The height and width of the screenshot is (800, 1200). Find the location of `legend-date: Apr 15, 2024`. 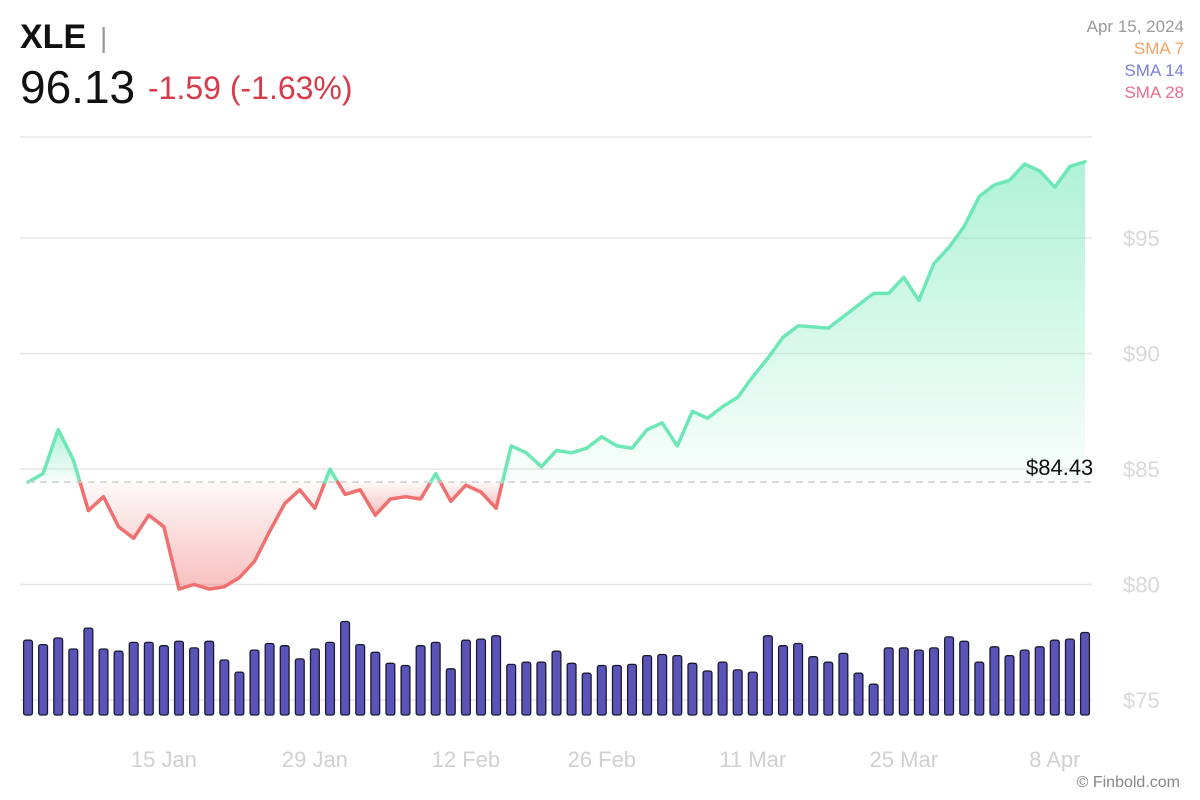

legend-date: Apr 15, 2024 is located at coordinates (1135, 26).